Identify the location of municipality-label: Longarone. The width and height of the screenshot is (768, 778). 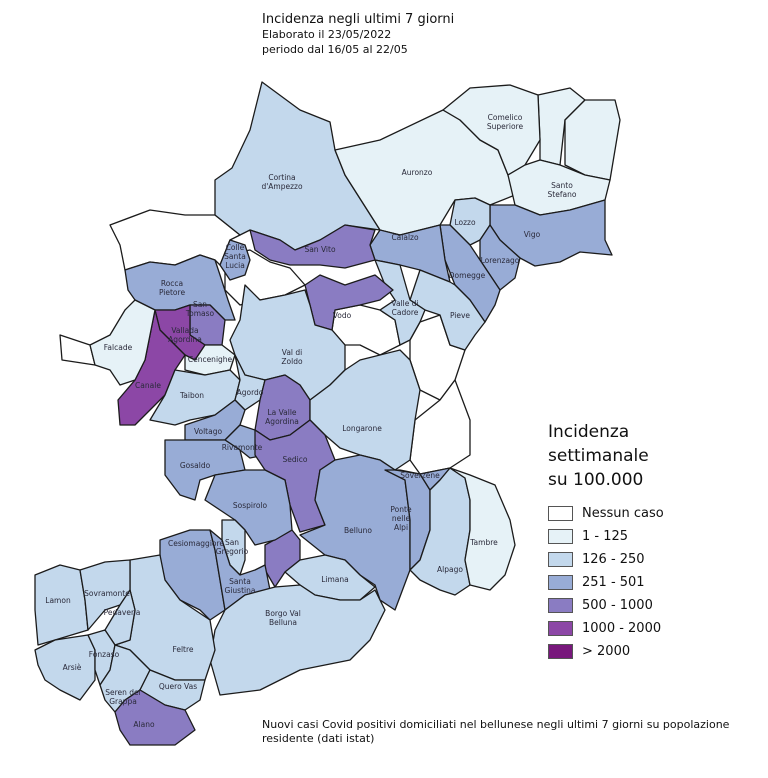
(362, 428).